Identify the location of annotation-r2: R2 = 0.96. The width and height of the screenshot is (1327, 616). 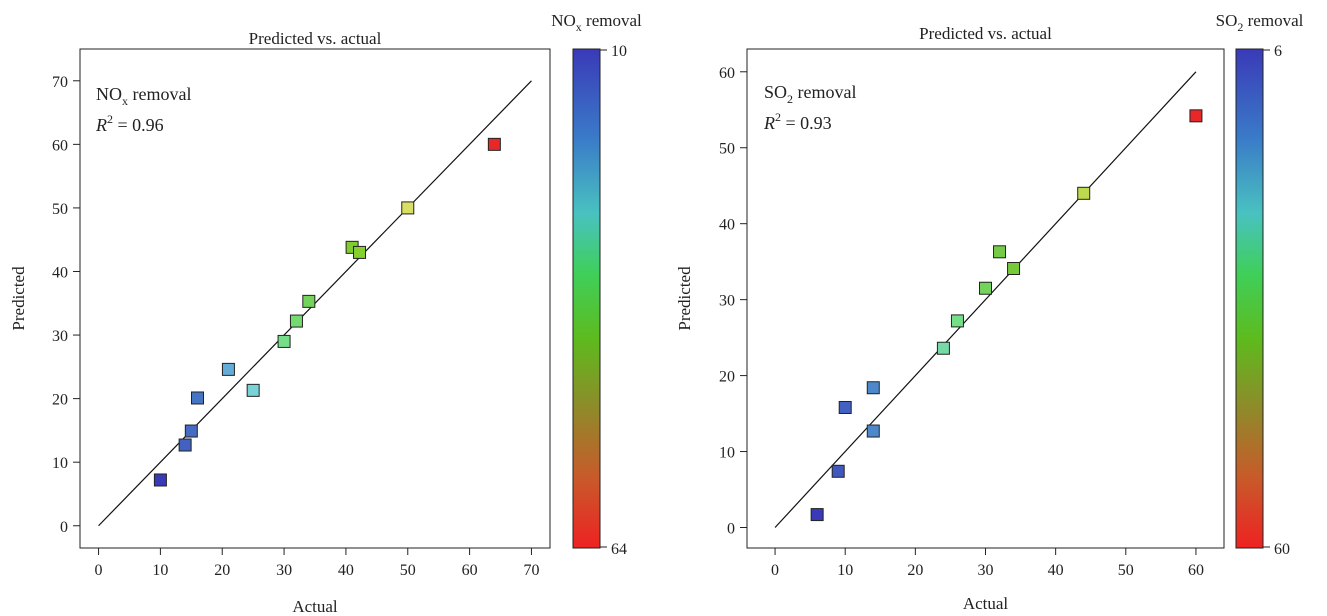
(129, 123).